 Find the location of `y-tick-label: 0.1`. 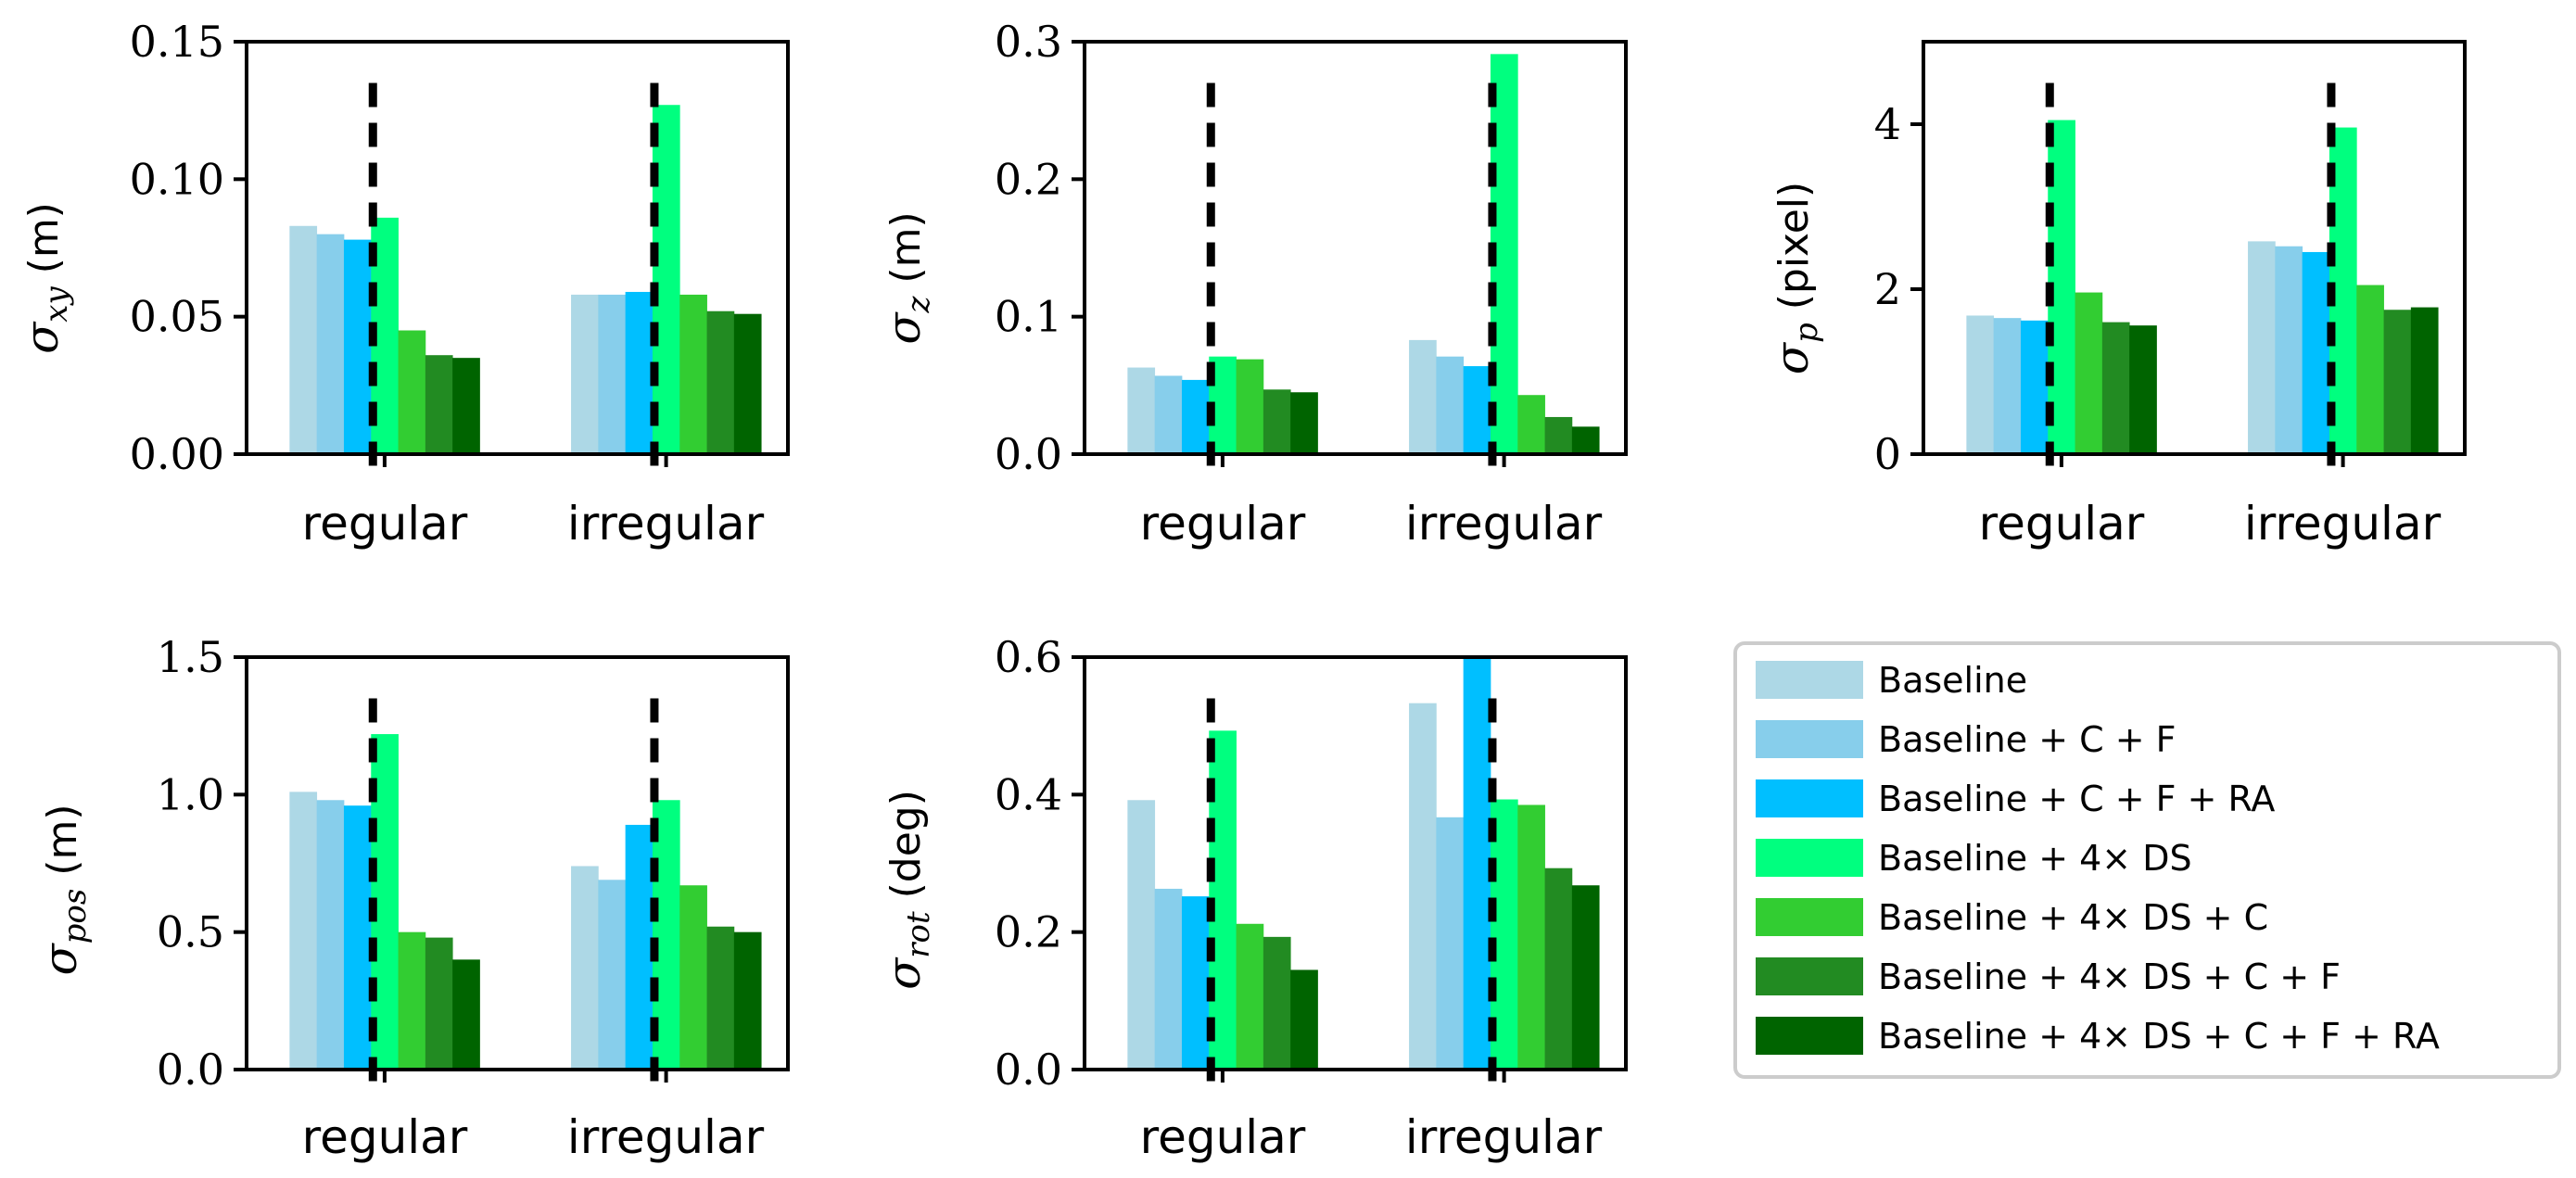

y-tick-label: 0.1 is located at coordinates (1028, 317).